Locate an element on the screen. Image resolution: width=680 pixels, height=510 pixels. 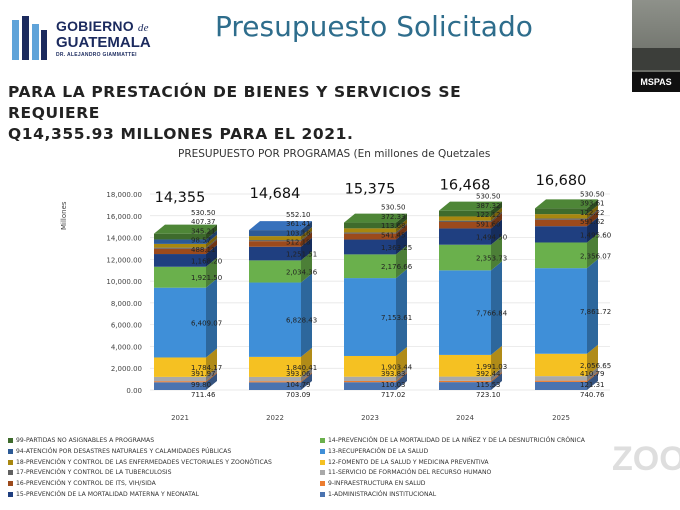
data-label: 6,828.43 is located at coordinates (301, 321).